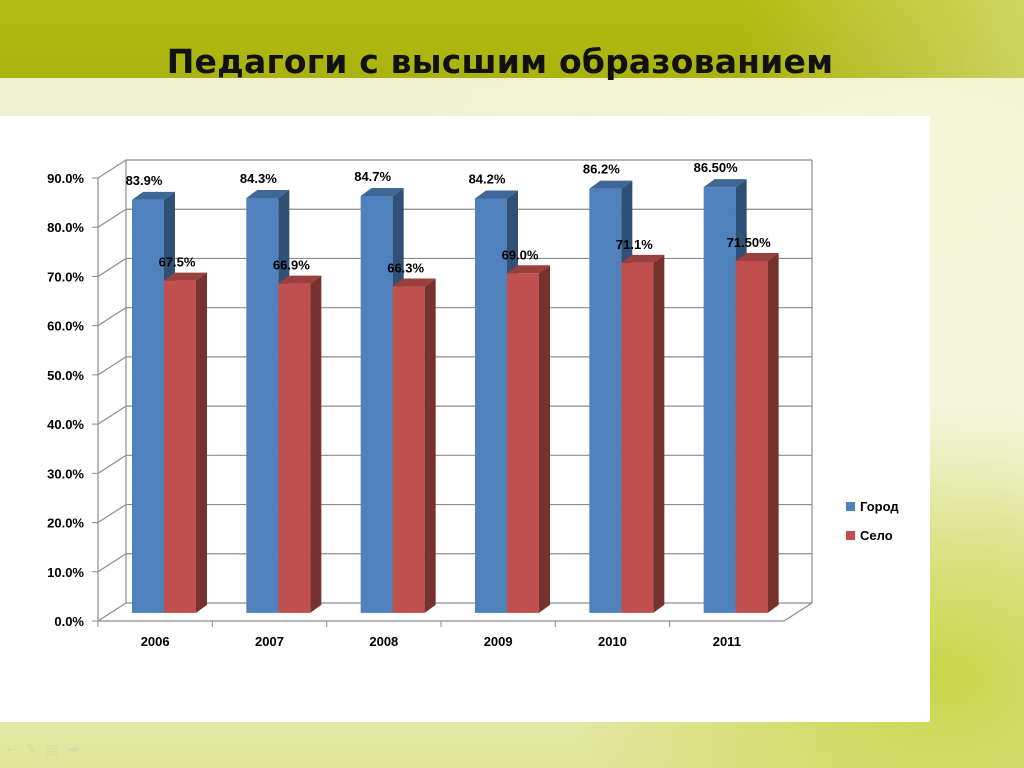 Image resolution: width=1024 pixels, height=768 pixels. What do you see at coordinates (65, 572) in the screenshot?
I see `y-tick-label: 10.0%` at bounding box center [65, 572].